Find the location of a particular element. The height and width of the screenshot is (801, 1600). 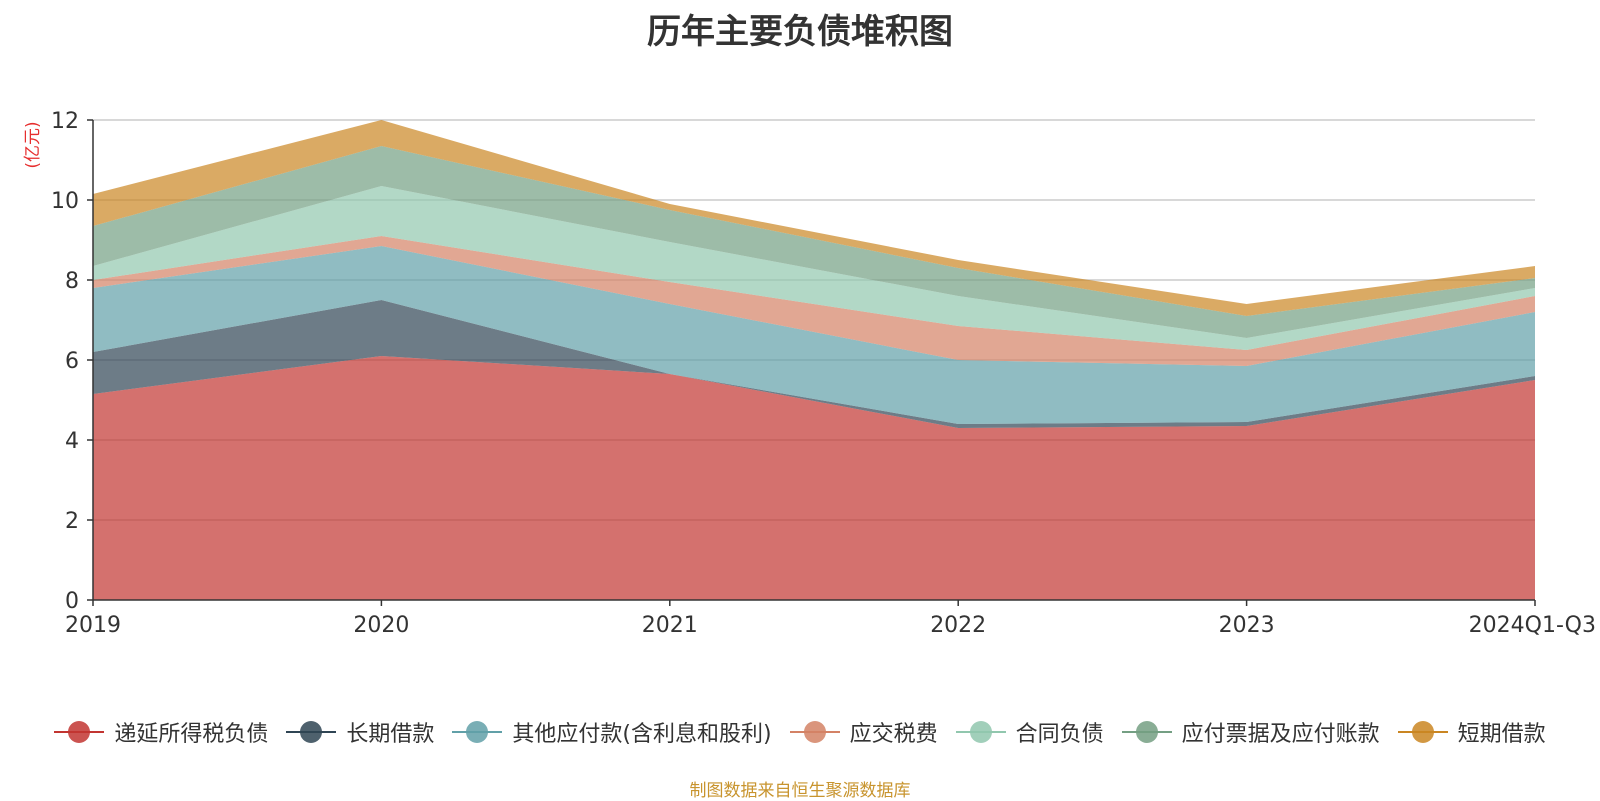

y-tick-label-5: 10 is located at coordinates (65, 201).